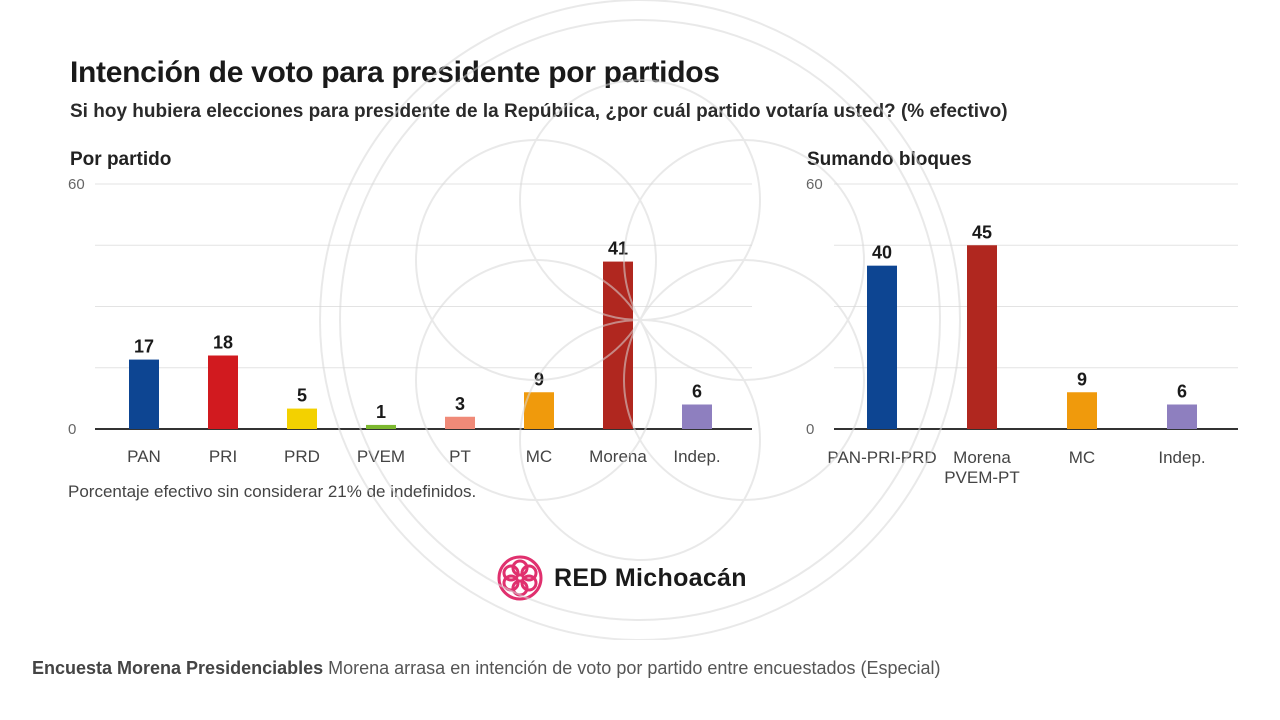 This screenshot has height=720, width=1280. I want to click on category-label: Morena, so click(982, 457).